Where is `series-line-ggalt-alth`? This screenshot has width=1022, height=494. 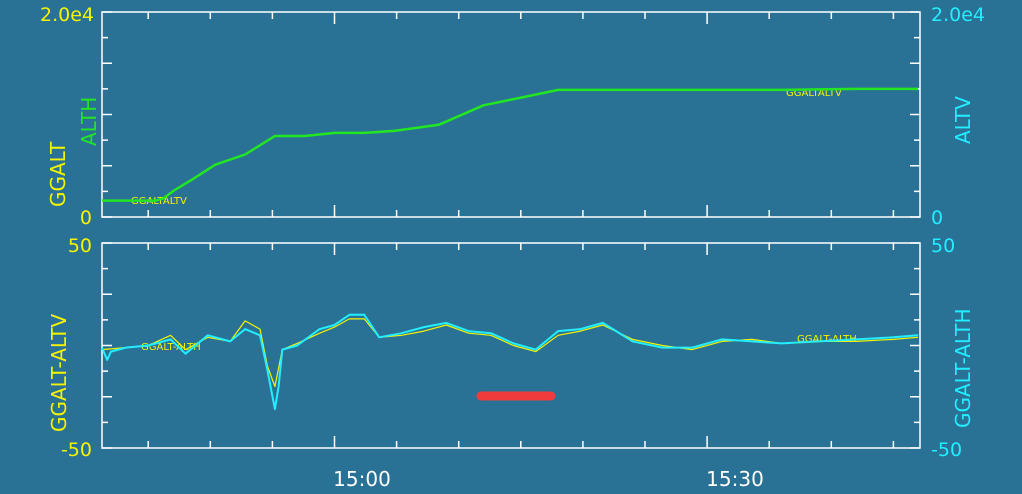 series-line-ggalt-alth is located at coordinates (510, 353).